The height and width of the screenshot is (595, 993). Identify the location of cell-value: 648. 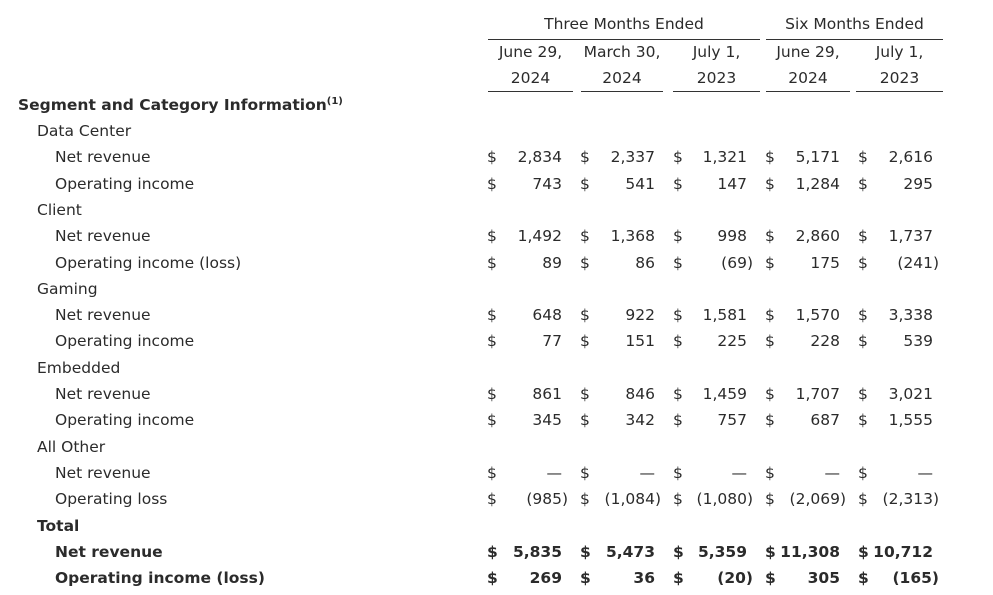
(547, 315).